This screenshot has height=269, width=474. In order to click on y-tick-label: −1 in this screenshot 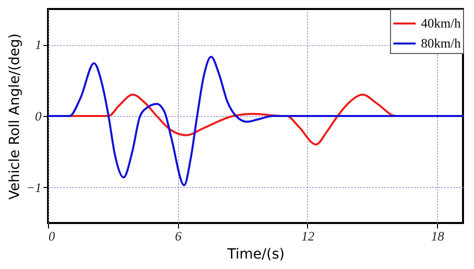, I will do `click(34, 187)`.